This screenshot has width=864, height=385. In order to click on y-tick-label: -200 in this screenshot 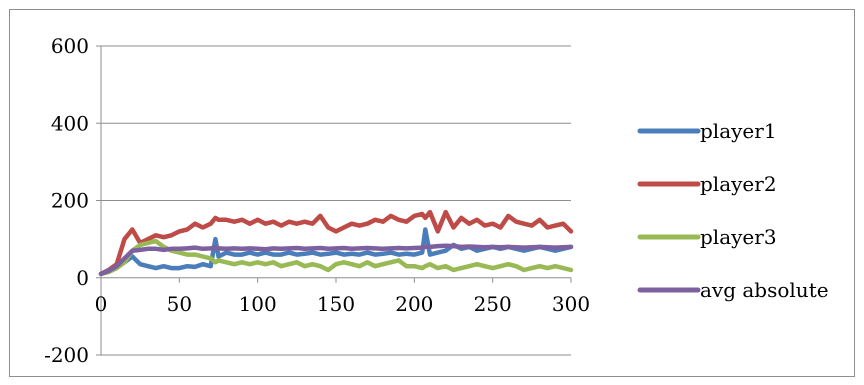, I will do `click(66, 355)`.